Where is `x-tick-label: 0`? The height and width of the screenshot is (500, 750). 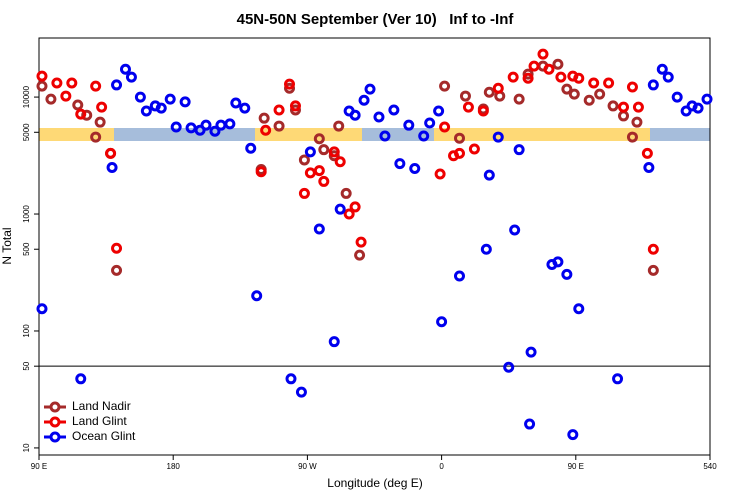 x-tick-label: 0 is located at coordinates (441, 466).